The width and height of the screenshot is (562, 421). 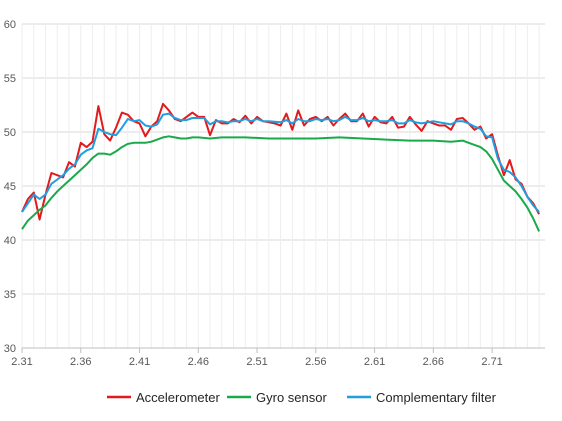 I want to click on y-tick-label: 60, so click(x=10, y=25).